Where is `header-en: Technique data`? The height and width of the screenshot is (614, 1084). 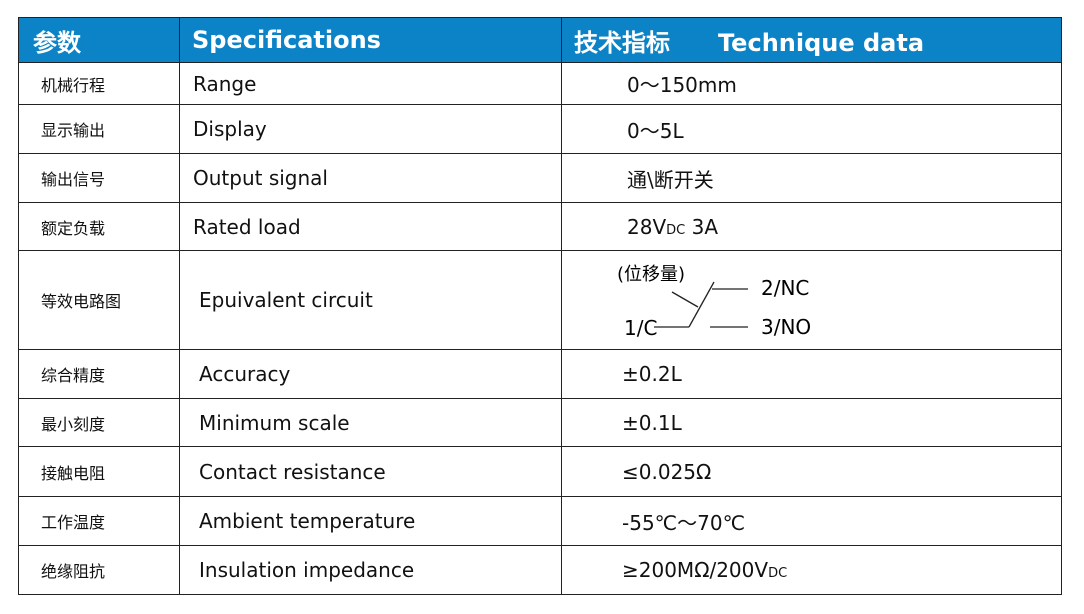 header-en: Technique data is located at coordinates (821, 42).